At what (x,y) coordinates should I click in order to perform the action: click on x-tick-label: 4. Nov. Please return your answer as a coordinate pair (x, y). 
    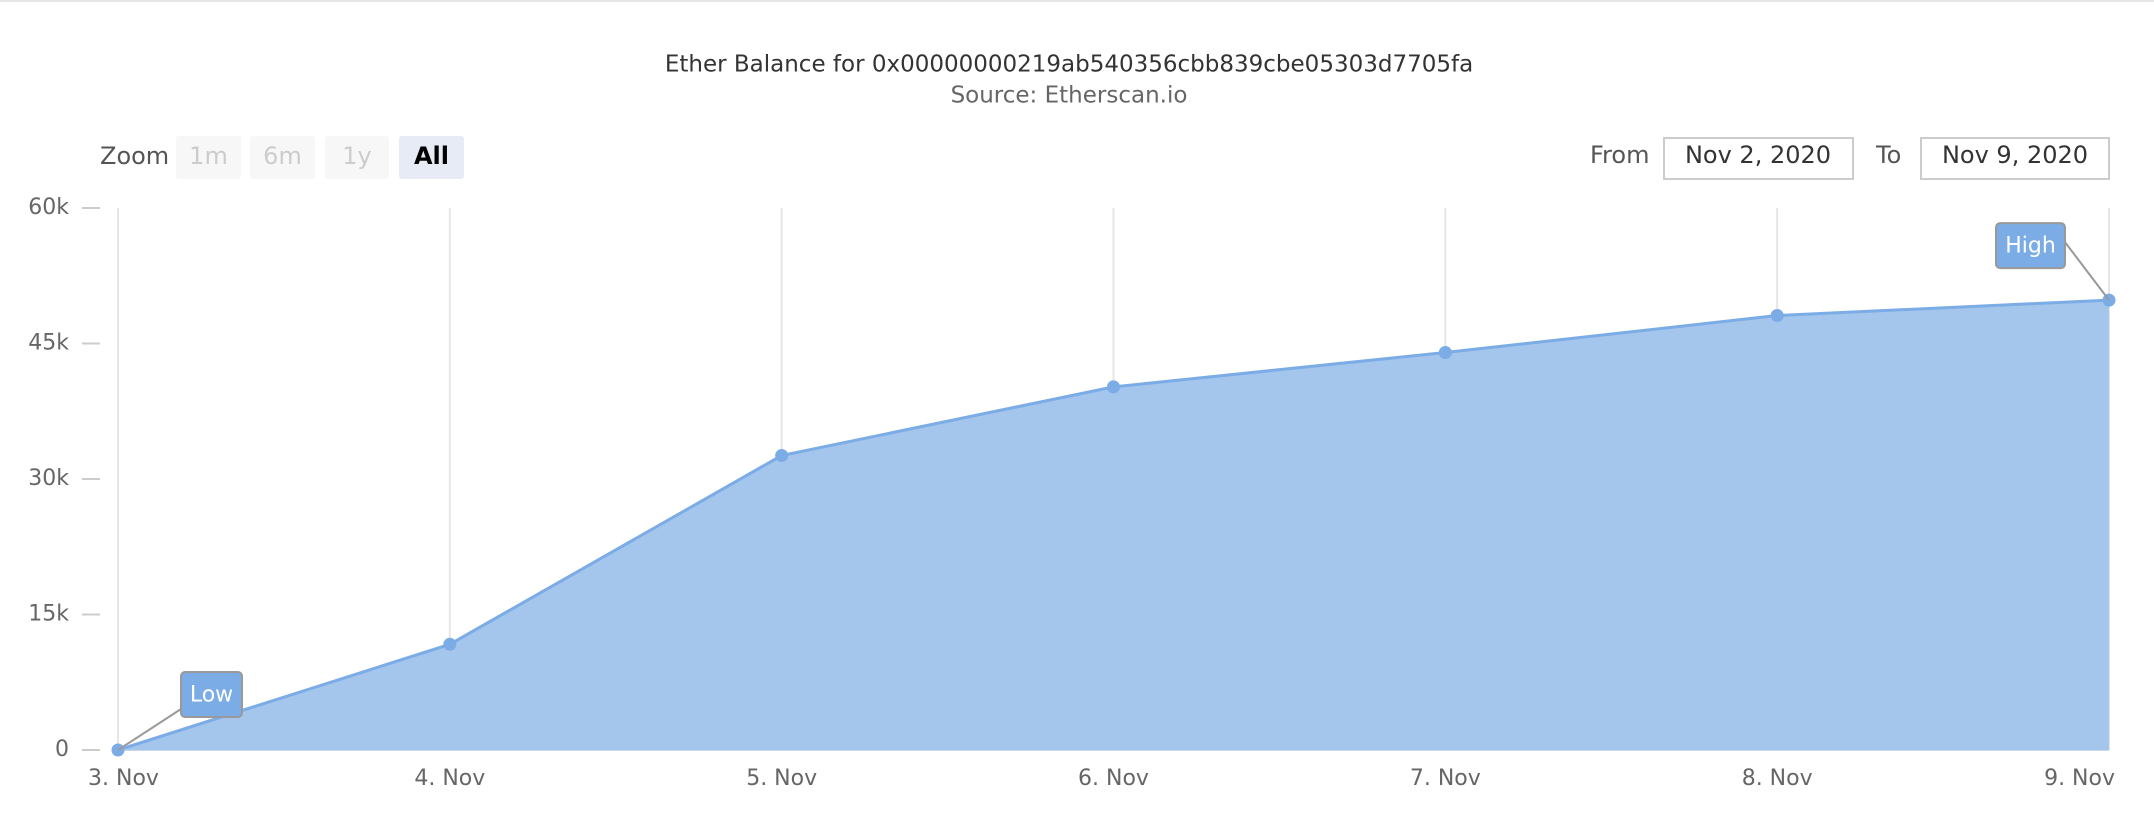
    Looking at the image, I should click on (449, 778).